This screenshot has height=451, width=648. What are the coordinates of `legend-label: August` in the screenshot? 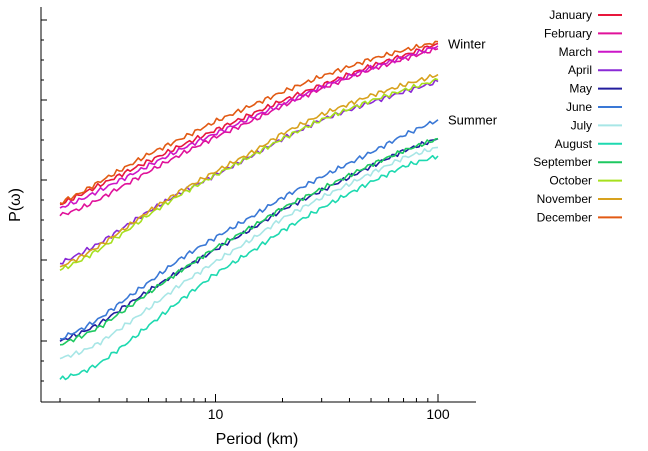 It's located at (574, 144).